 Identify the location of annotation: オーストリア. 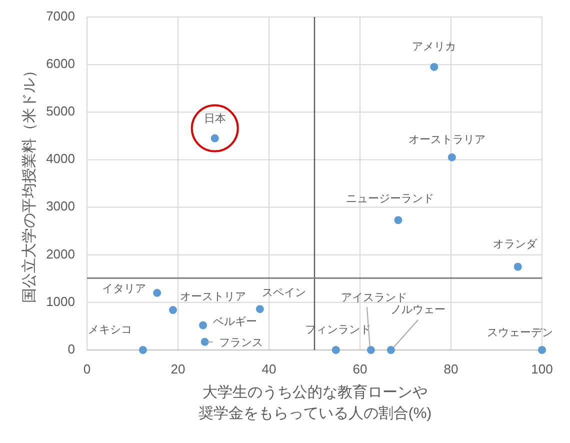
(213, 296).